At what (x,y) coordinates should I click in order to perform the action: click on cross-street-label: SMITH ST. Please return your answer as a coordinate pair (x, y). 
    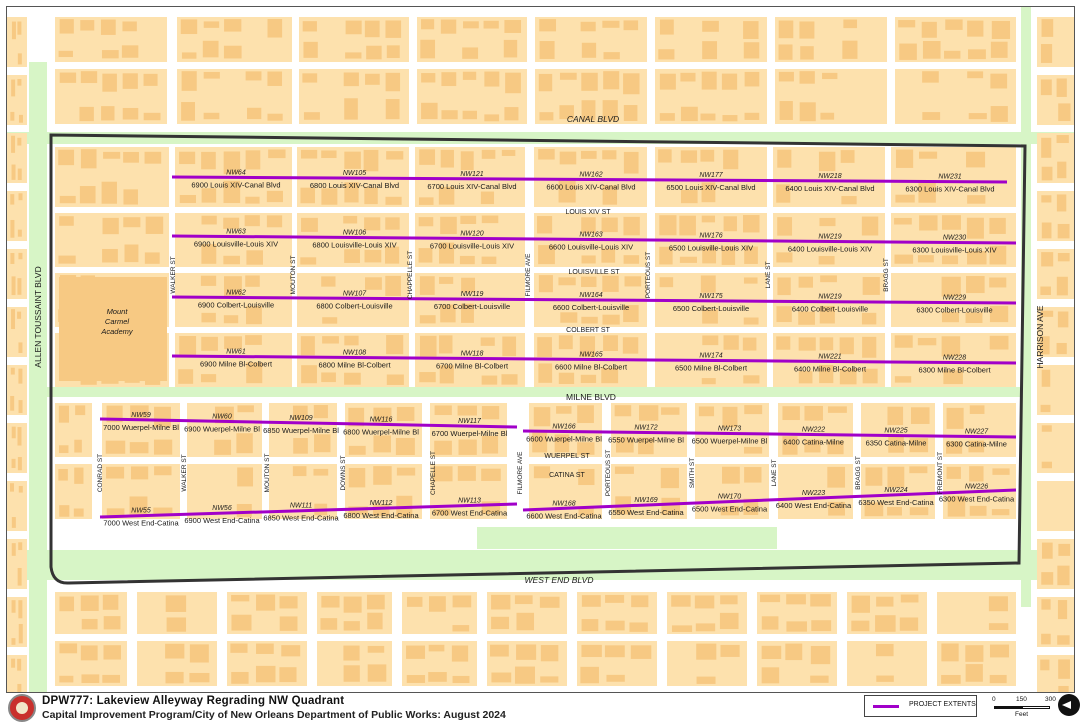
    Looking at the image, I should click on (692, 473).